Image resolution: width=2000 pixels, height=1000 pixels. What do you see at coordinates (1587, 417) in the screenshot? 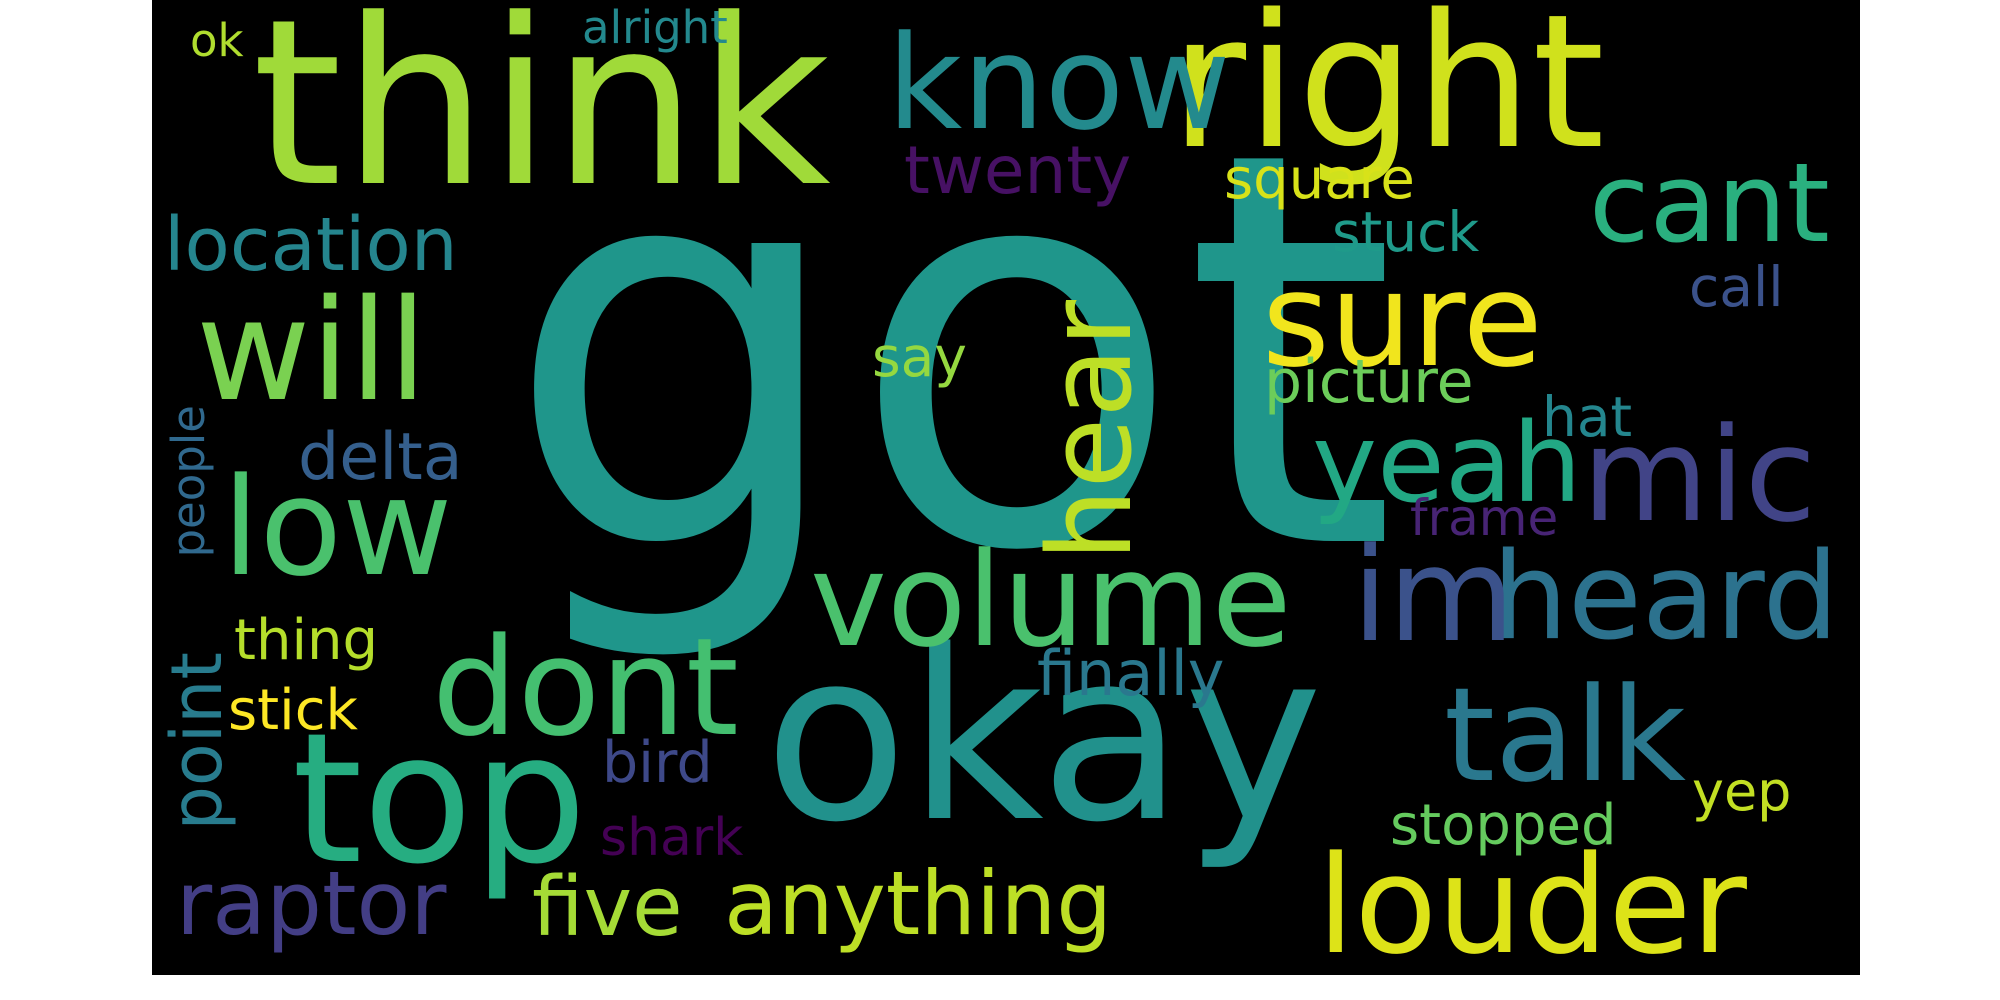
I see `word-hat: hat` at bounding box center [1587, 417].